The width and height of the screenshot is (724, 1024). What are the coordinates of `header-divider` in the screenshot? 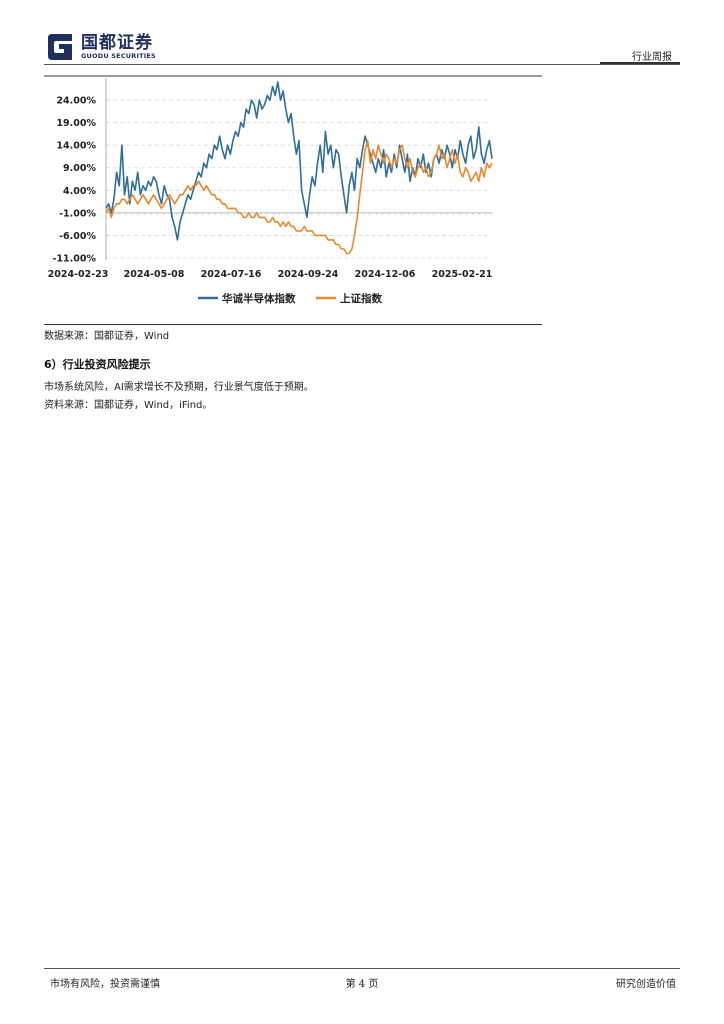 It's located at (362, 64).